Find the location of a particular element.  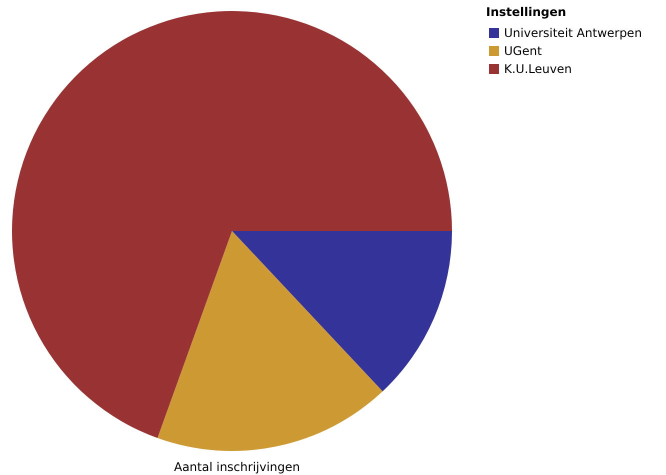

text: Aantal inschrijvingen is located at coordinates (237, 467).